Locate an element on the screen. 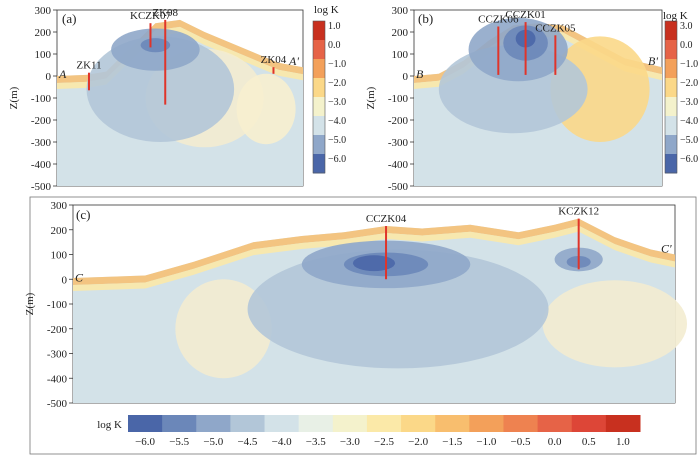  colorbar-tick-label: −3.0 is located at coordinates (689, 102).